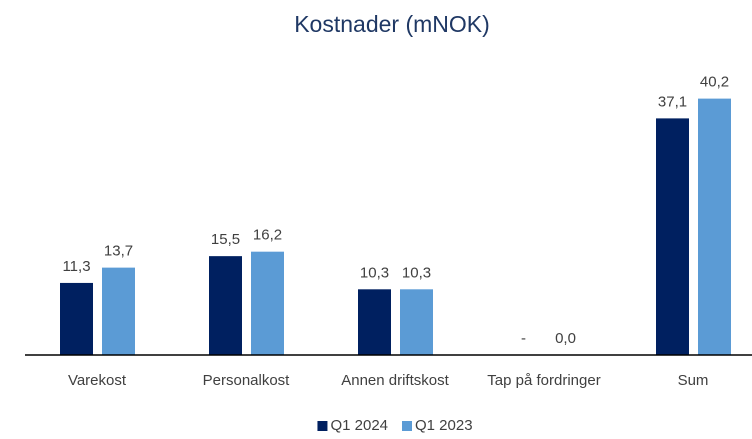 This screenshot has height=439, width=752. Describe the element at coordinates (267, 235) in the screenshot. I see `value-label: 16,2` at that location.